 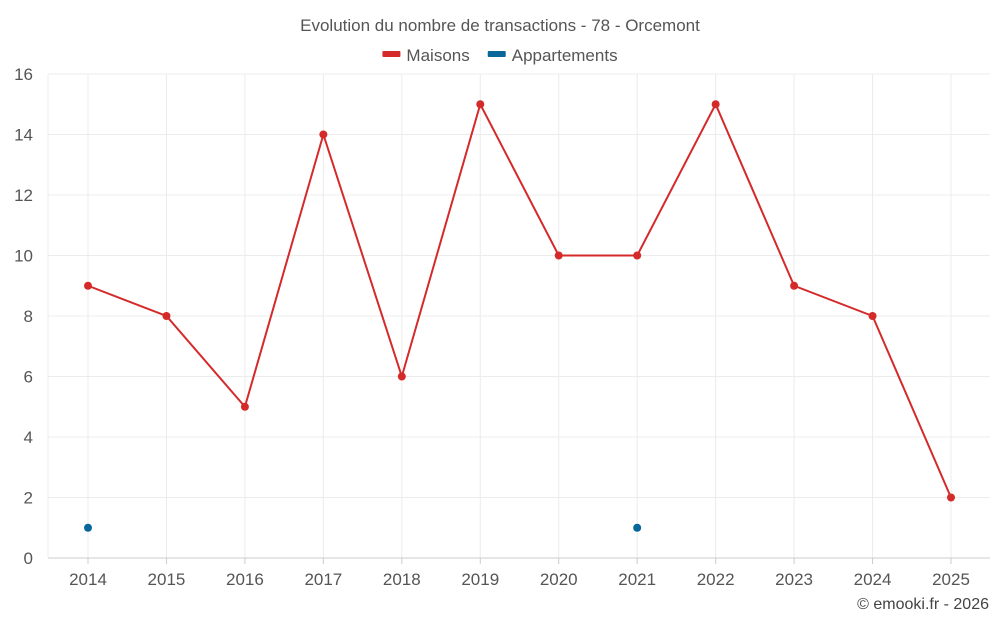 What do you see at coordinates (363, 527) in the screenshot?
I see `series-appartements` at bounding box center [363, 527].